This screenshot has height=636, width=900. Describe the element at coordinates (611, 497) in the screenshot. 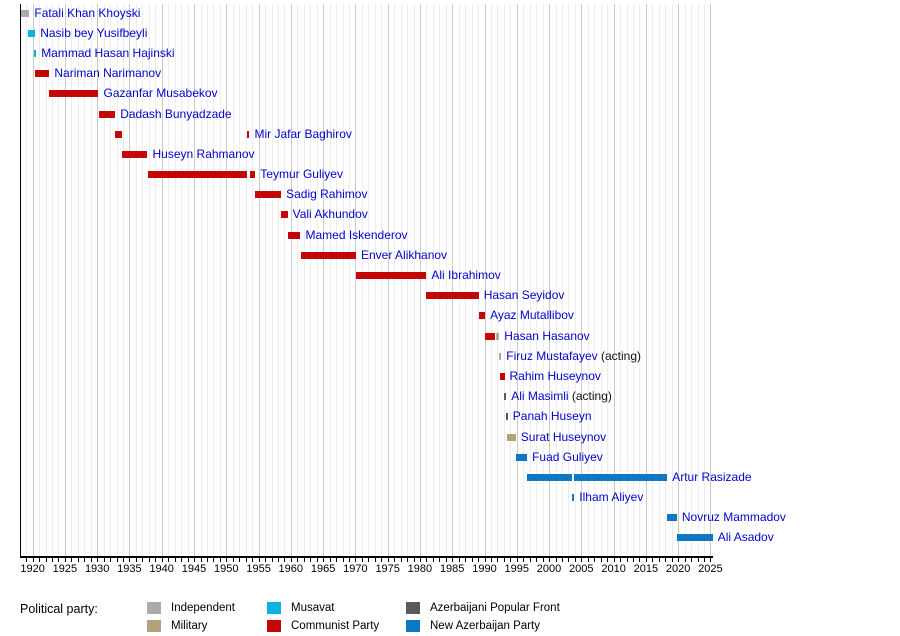

I see `pm-name-link: Ilham Aliyev` at that location.